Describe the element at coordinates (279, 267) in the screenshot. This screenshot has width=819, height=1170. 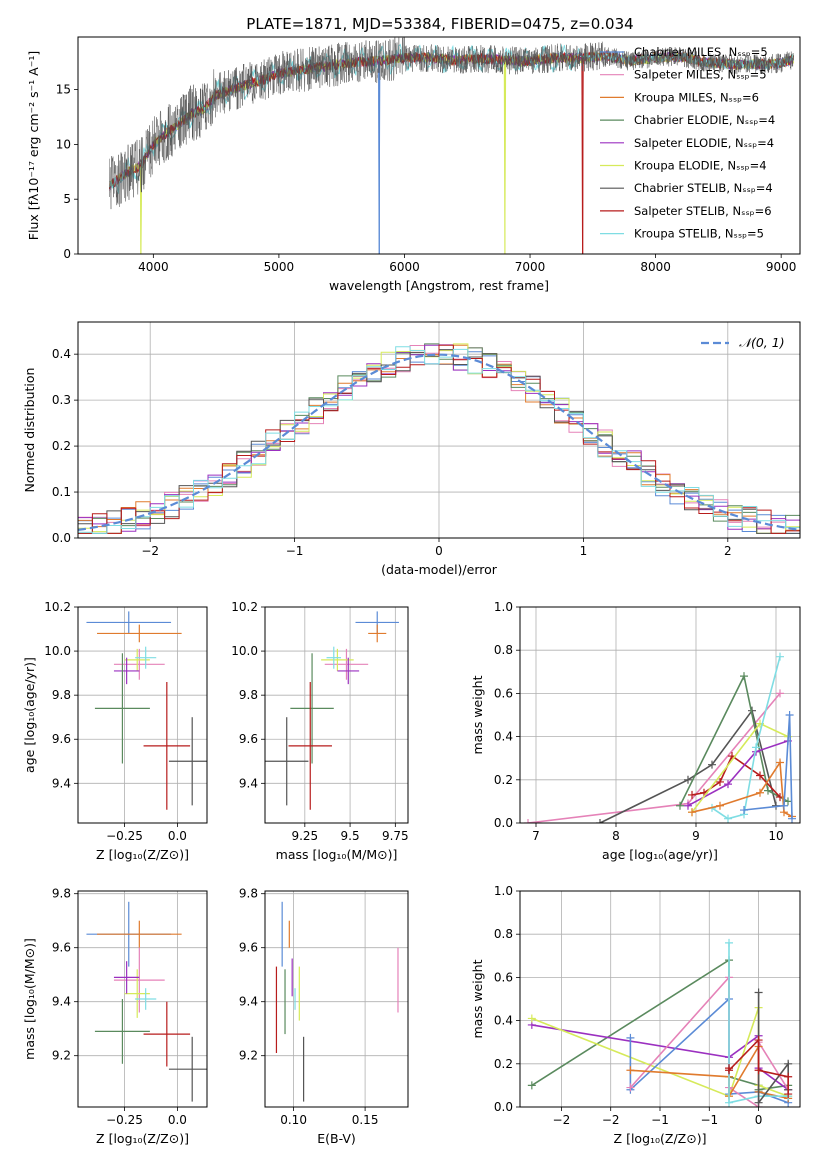
I see `spectrum-xtick-label: 5000` at that location.